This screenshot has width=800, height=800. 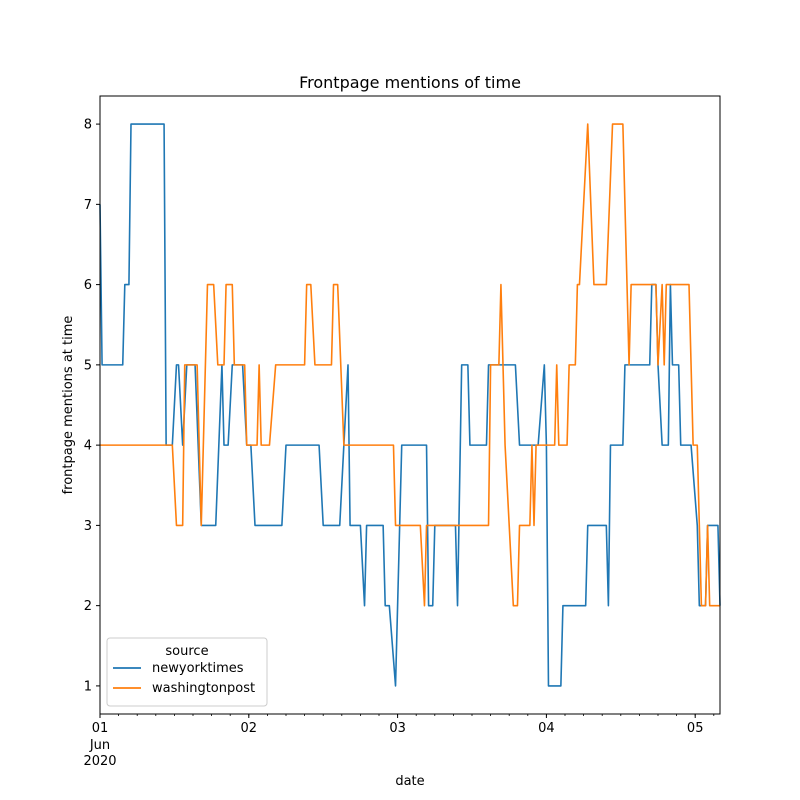 I want to click on y-tick-label: 5, so click(x=88, y=365).